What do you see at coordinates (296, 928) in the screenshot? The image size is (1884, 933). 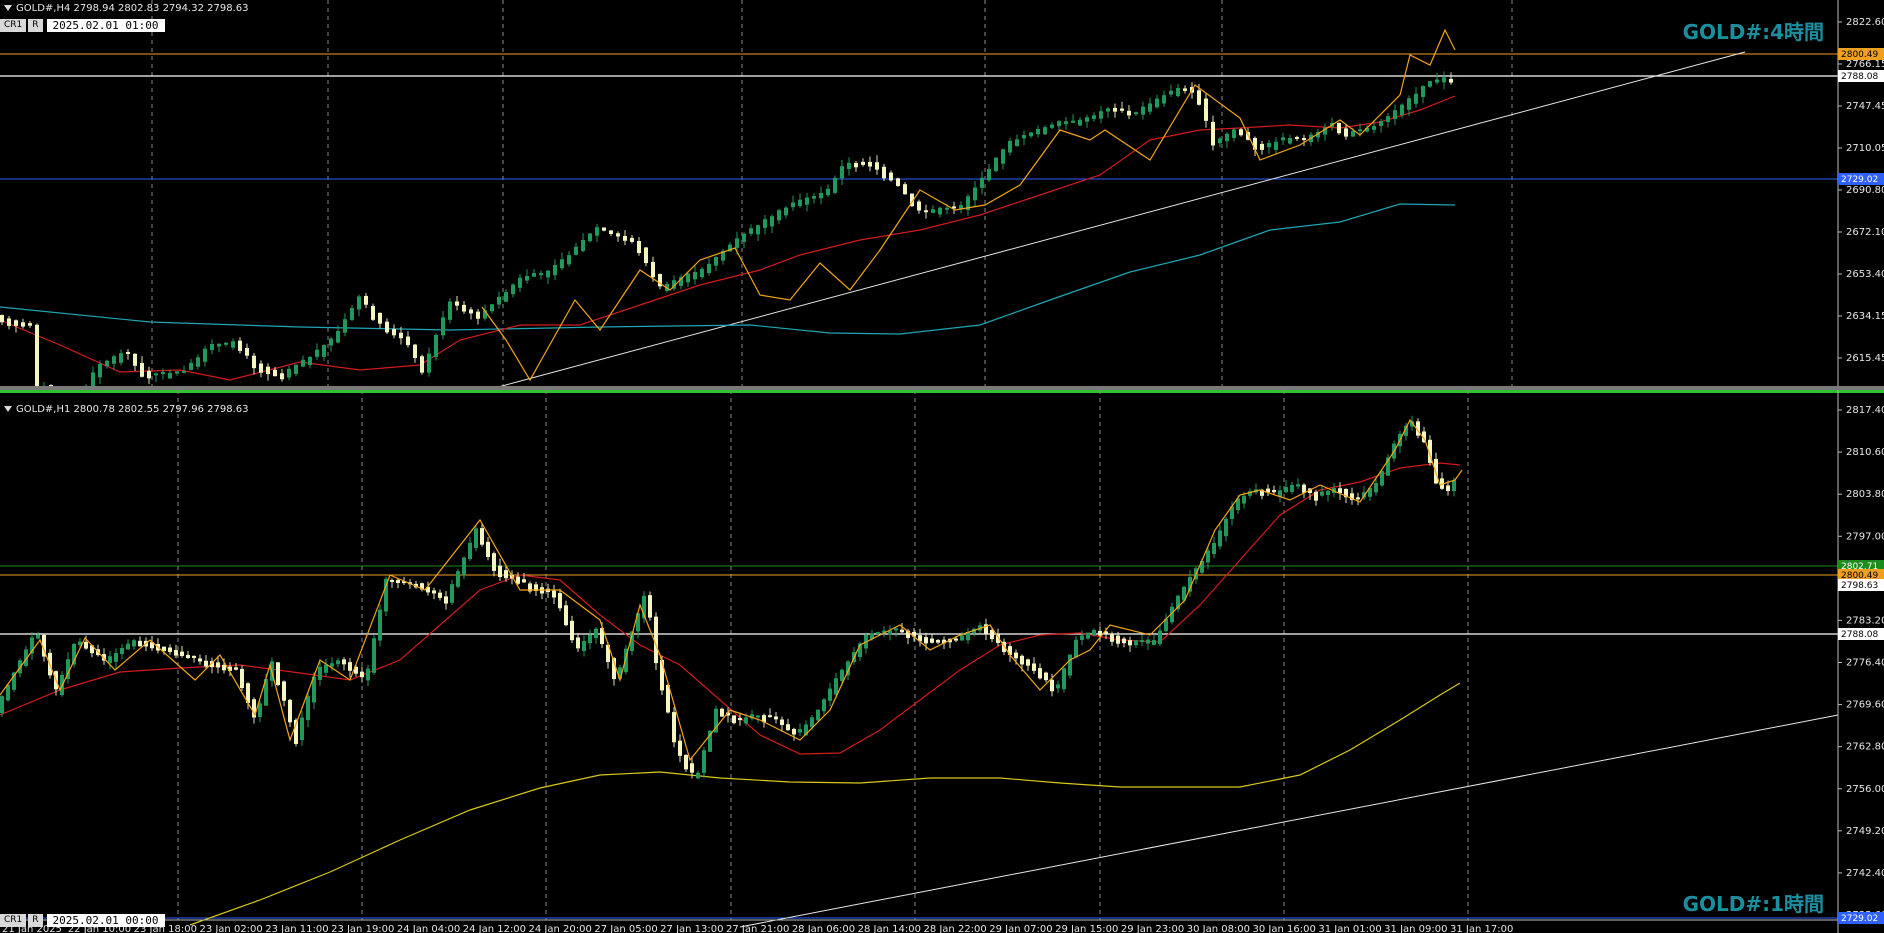 I see `time-tick-label: 23 Jan 11:00` at bounding box center [296, 928].